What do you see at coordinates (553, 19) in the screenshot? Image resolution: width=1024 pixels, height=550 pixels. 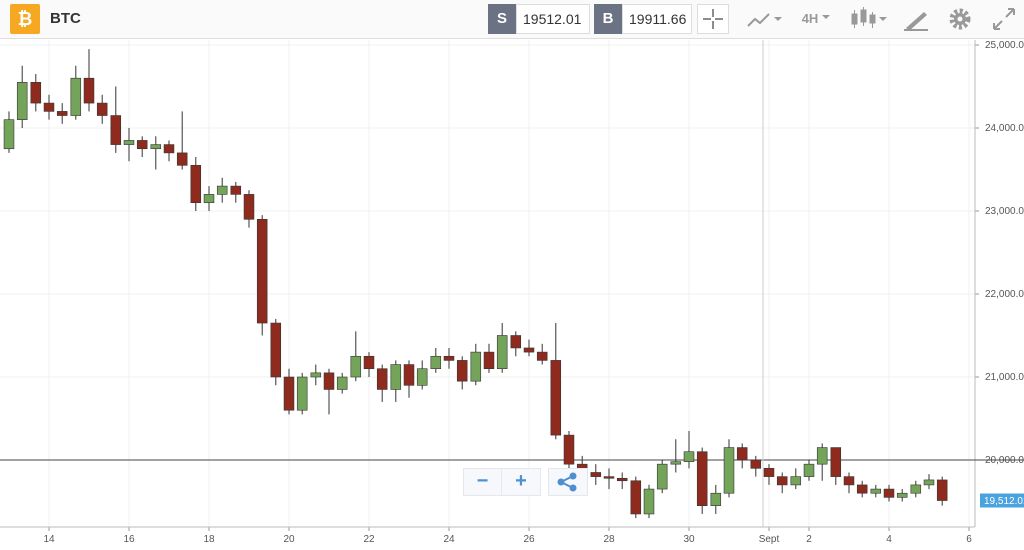 I see `sell-price: 19512.01` at bounding box center [553, 19].